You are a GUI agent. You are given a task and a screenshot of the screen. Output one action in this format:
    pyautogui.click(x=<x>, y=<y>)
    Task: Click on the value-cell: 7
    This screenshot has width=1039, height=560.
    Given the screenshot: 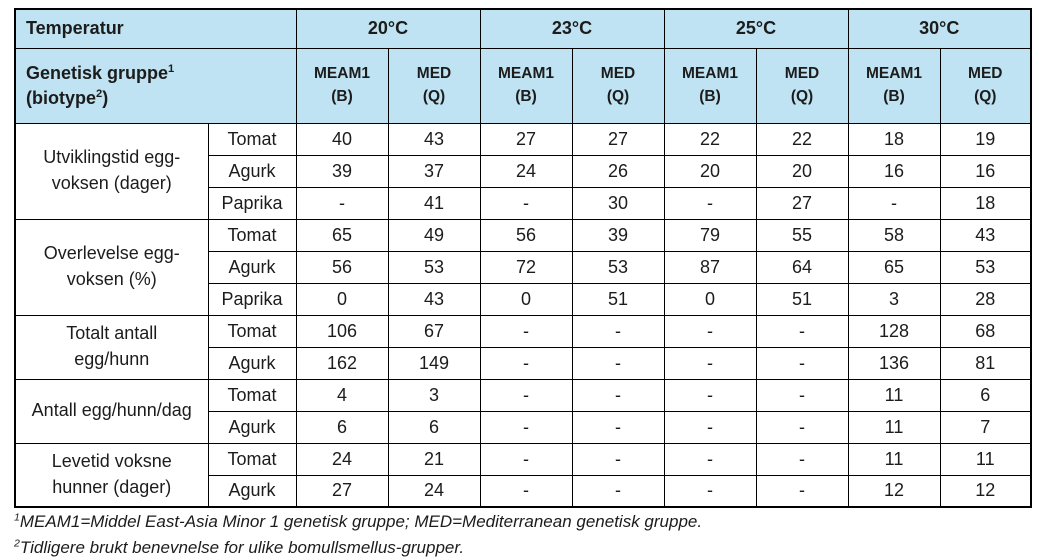 What is the action you would take?
    pyautogui.click(x=985, y=427)
    